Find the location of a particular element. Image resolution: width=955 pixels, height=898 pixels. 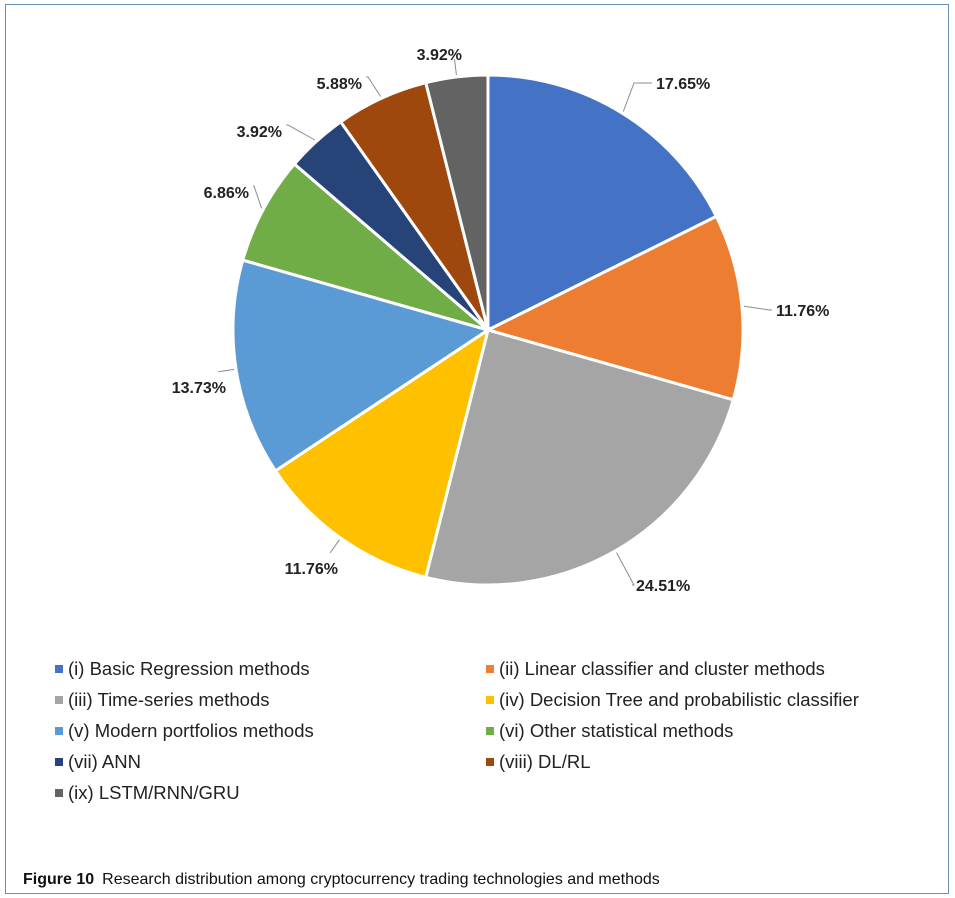

legend-label: (v) Modern portfolios methods is located at coordinates (191, 730).